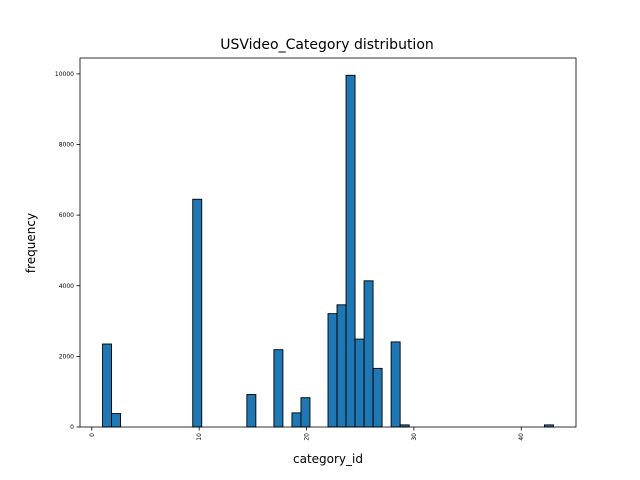 This screenshot has width=640, height=480. What do you see at coordinates (327, 45) in the screenshot?
I see `chart-title: USVideo_Category distribution` at bounding box center [327, 45].